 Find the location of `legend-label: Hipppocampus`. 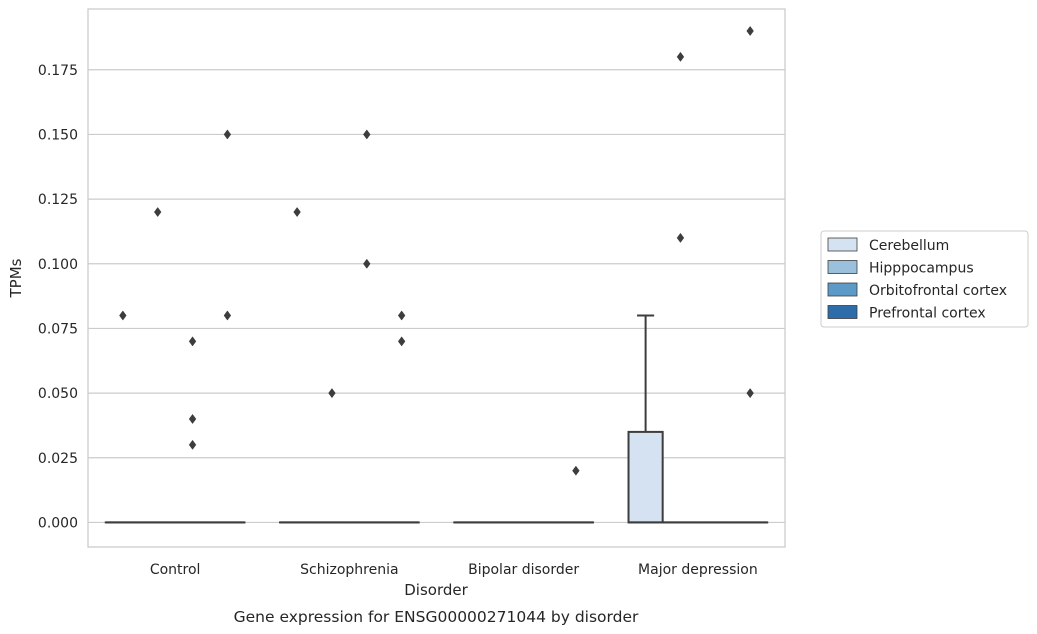

legend-label: Hipppocampus is located at coordinates (921, 269).